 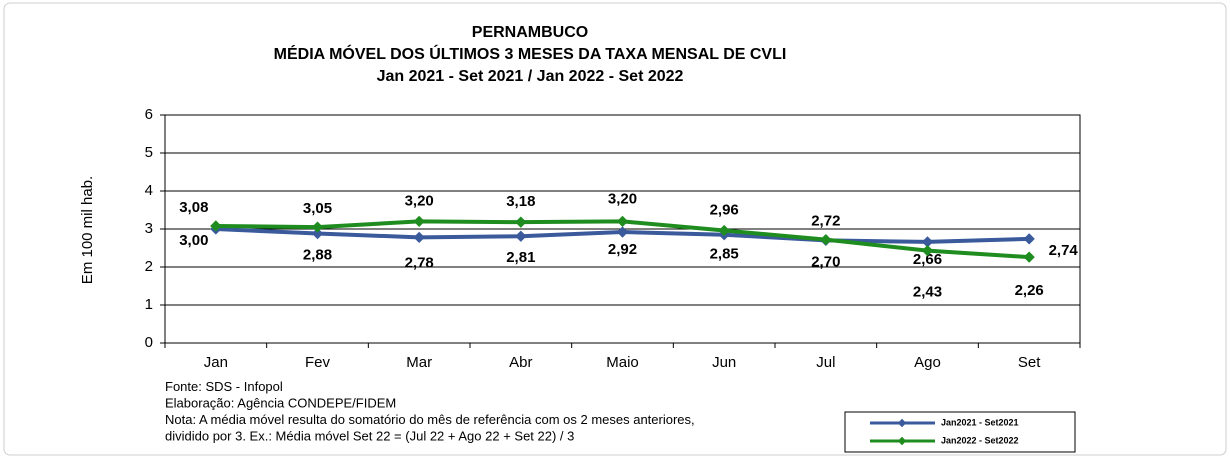 What do you see at coordinates (825, 362) in the screenshot?
I see `x-tick-label: Jul` at bounding box center [825, 362].